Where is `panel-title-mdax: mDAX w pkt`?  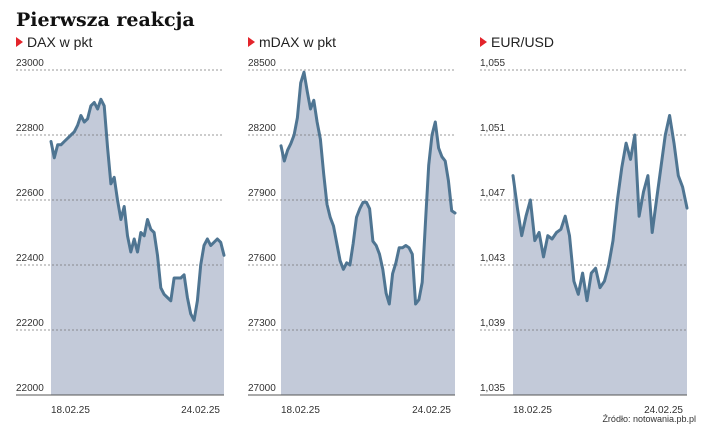 panel-title-mdax: mDAX w pkt is located at coordinates (292, 42).